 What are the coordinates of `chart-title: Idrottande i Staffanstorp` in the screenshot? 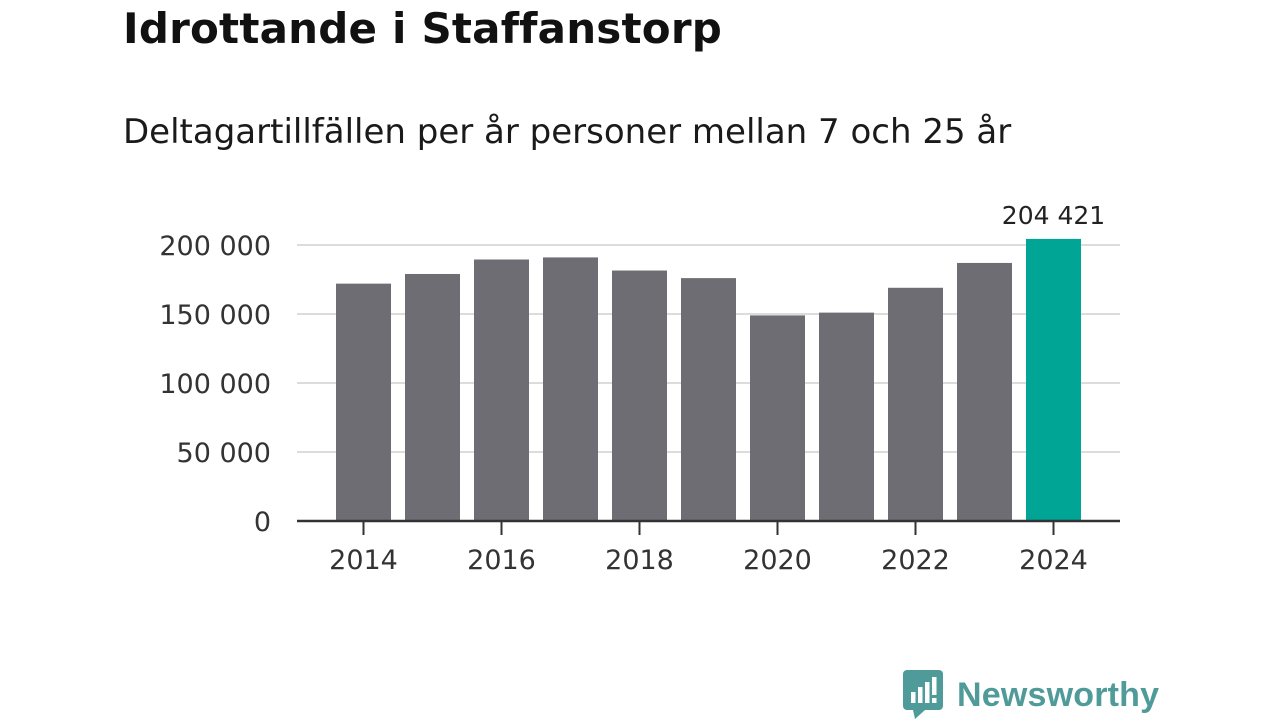 It's located at (423, 28).